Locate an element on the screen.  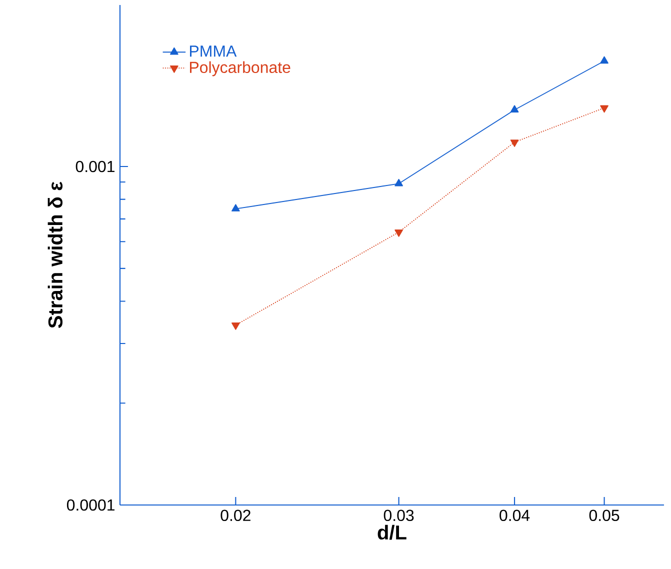
x-tick-label: 0.02 is located at coordinates (235, 516).